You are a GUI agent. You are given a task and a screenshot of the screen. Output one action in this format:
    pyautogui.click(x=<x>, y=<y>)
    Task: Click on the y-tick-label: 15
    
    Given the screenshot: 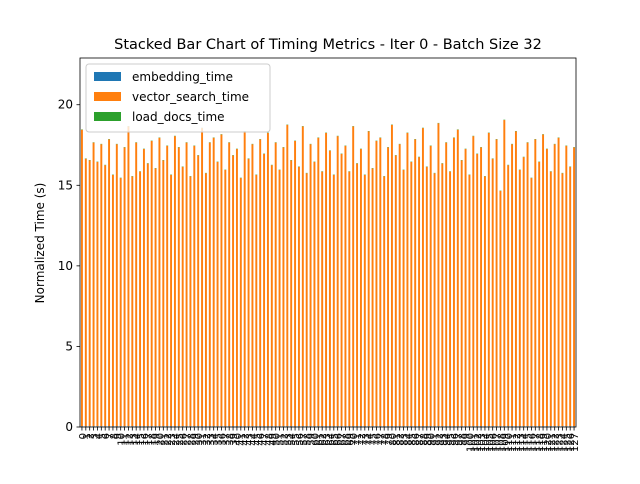 What is the action you would take?
    pyautogui.click(x=65, y=185)
    